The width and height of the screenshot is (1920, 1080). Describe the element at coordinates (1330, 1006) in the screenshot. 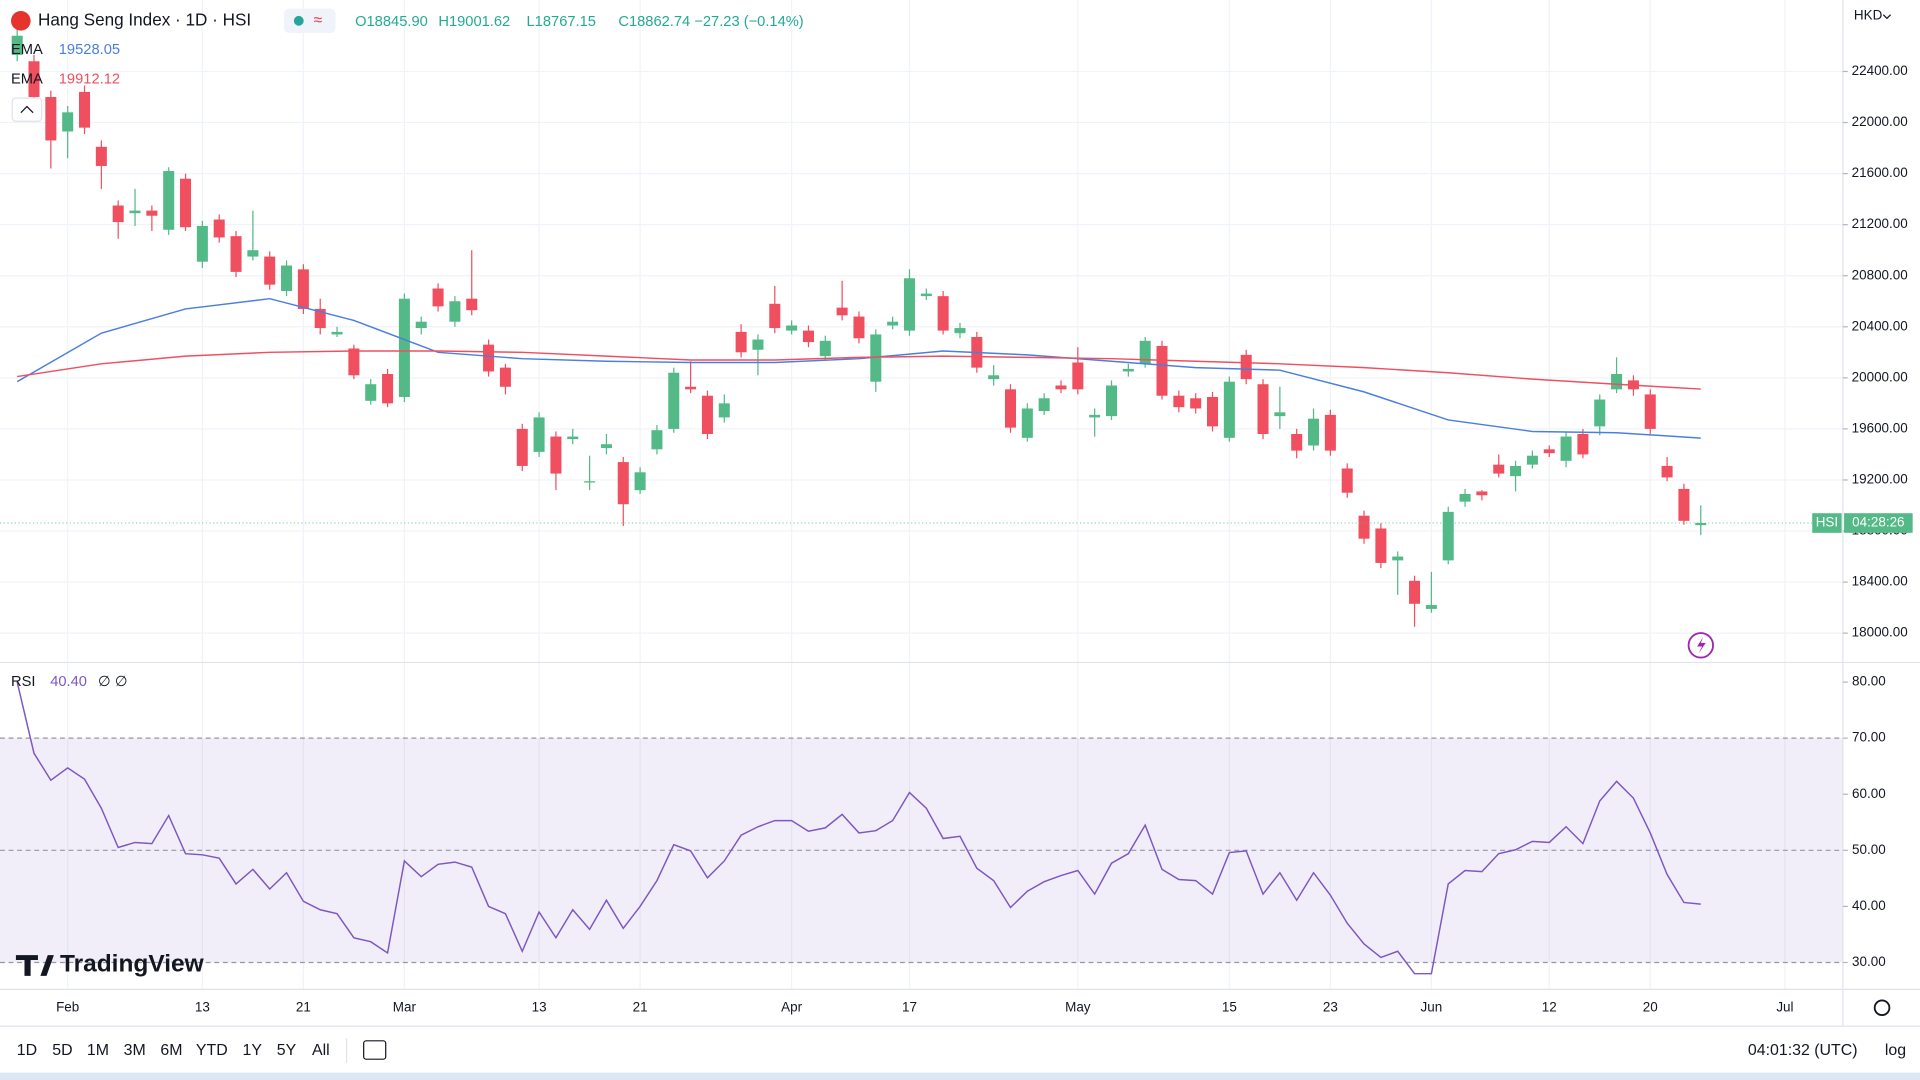

I see `x-tick-label: 23` at that location.